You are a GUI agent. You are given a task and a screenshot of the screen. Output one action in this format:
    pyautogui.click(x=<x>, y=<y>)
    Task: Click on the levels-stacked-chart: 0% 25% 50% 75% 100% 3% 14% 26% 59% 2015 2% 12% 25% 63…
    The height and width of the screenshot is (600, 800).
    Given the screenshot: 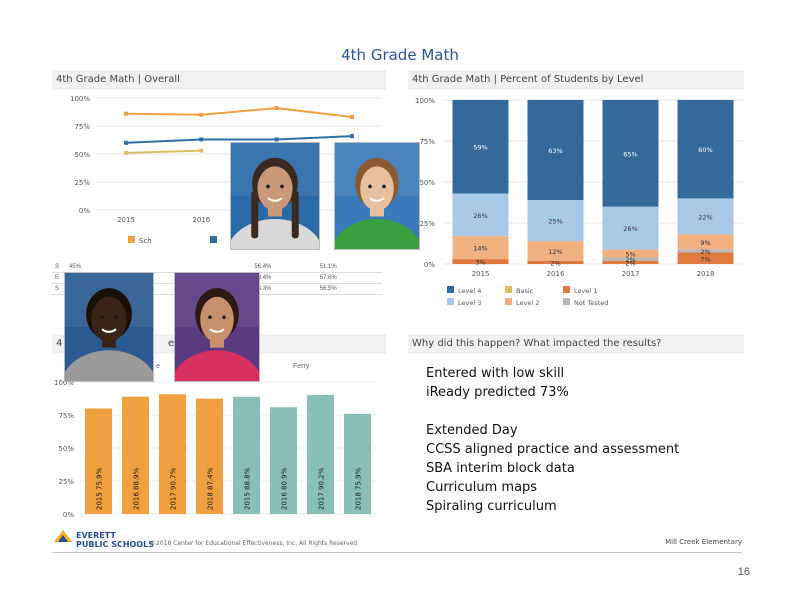 What is the action you would take?
    pyautogui.click(x=579, y=202)
    